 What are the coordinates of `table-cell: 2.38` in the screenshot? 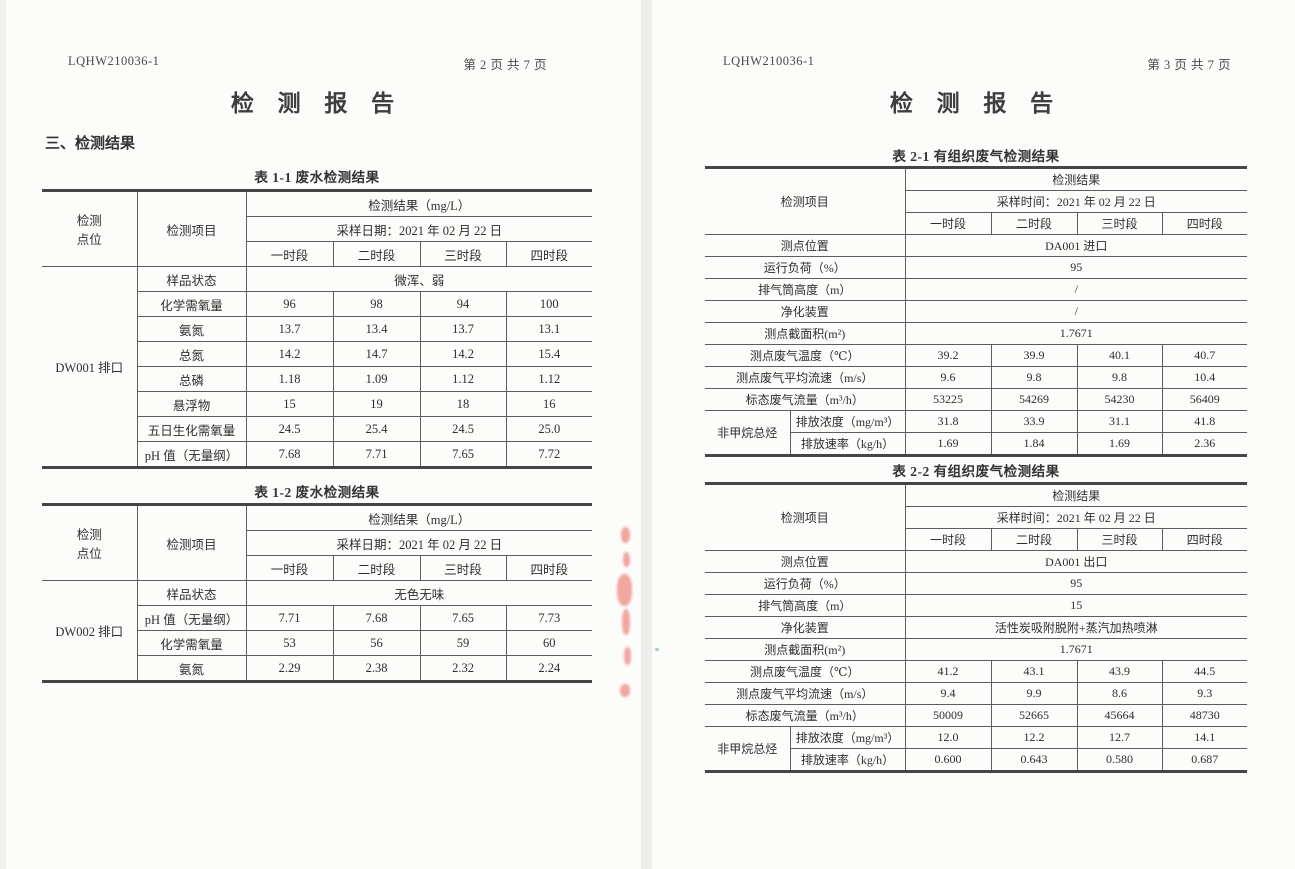 It's located at (376, 668).